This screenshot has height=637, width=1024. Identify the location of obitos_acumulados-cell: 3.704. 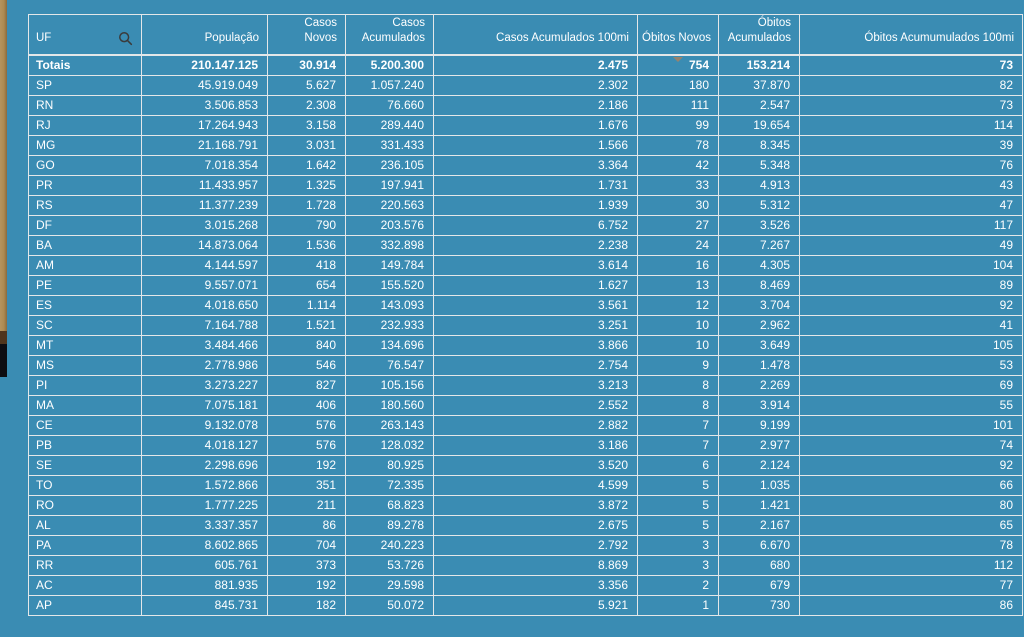
(759, 305).